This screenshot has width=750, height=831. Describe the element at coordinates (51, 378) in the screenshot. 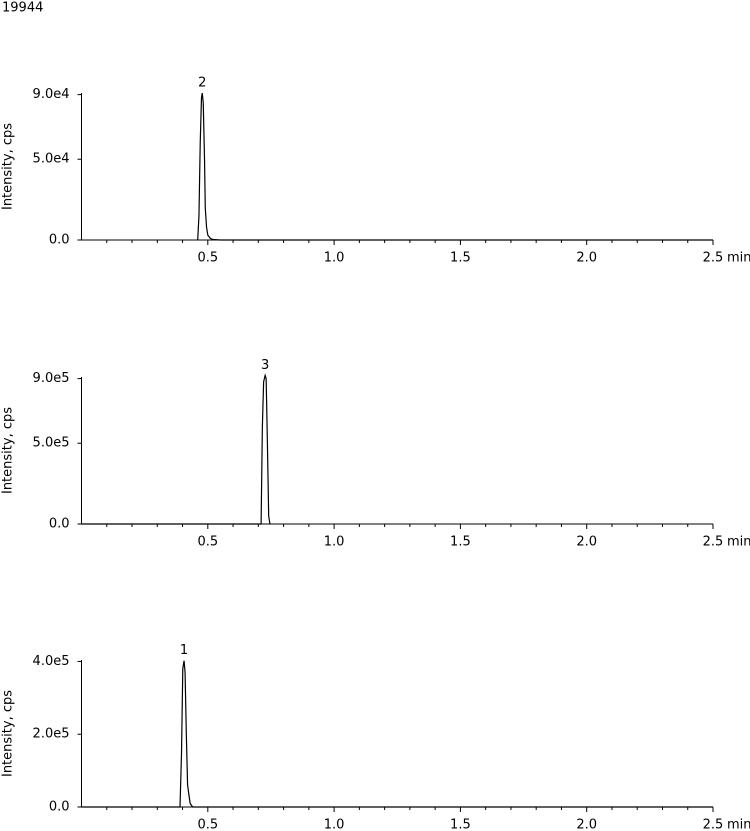

I see `y-tick-label: 9.0e5` at that location.